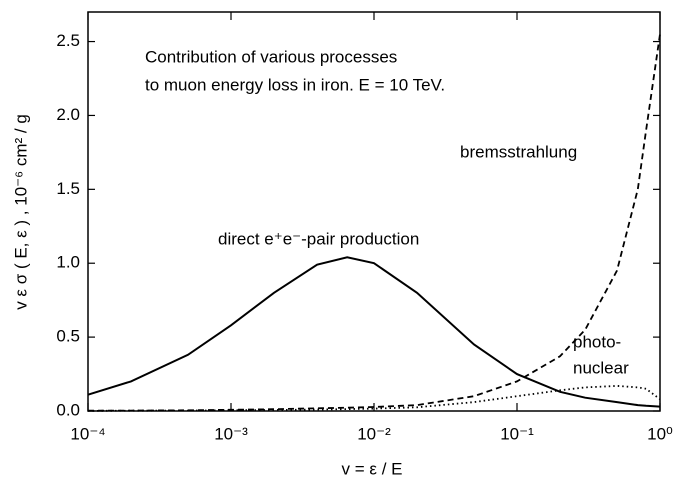 The height and width of the screenshot is (484, 680). Describe the element at coordinates (231, 433) in the screenshot. I see `x-tick-label: 10⁻³` at that location.